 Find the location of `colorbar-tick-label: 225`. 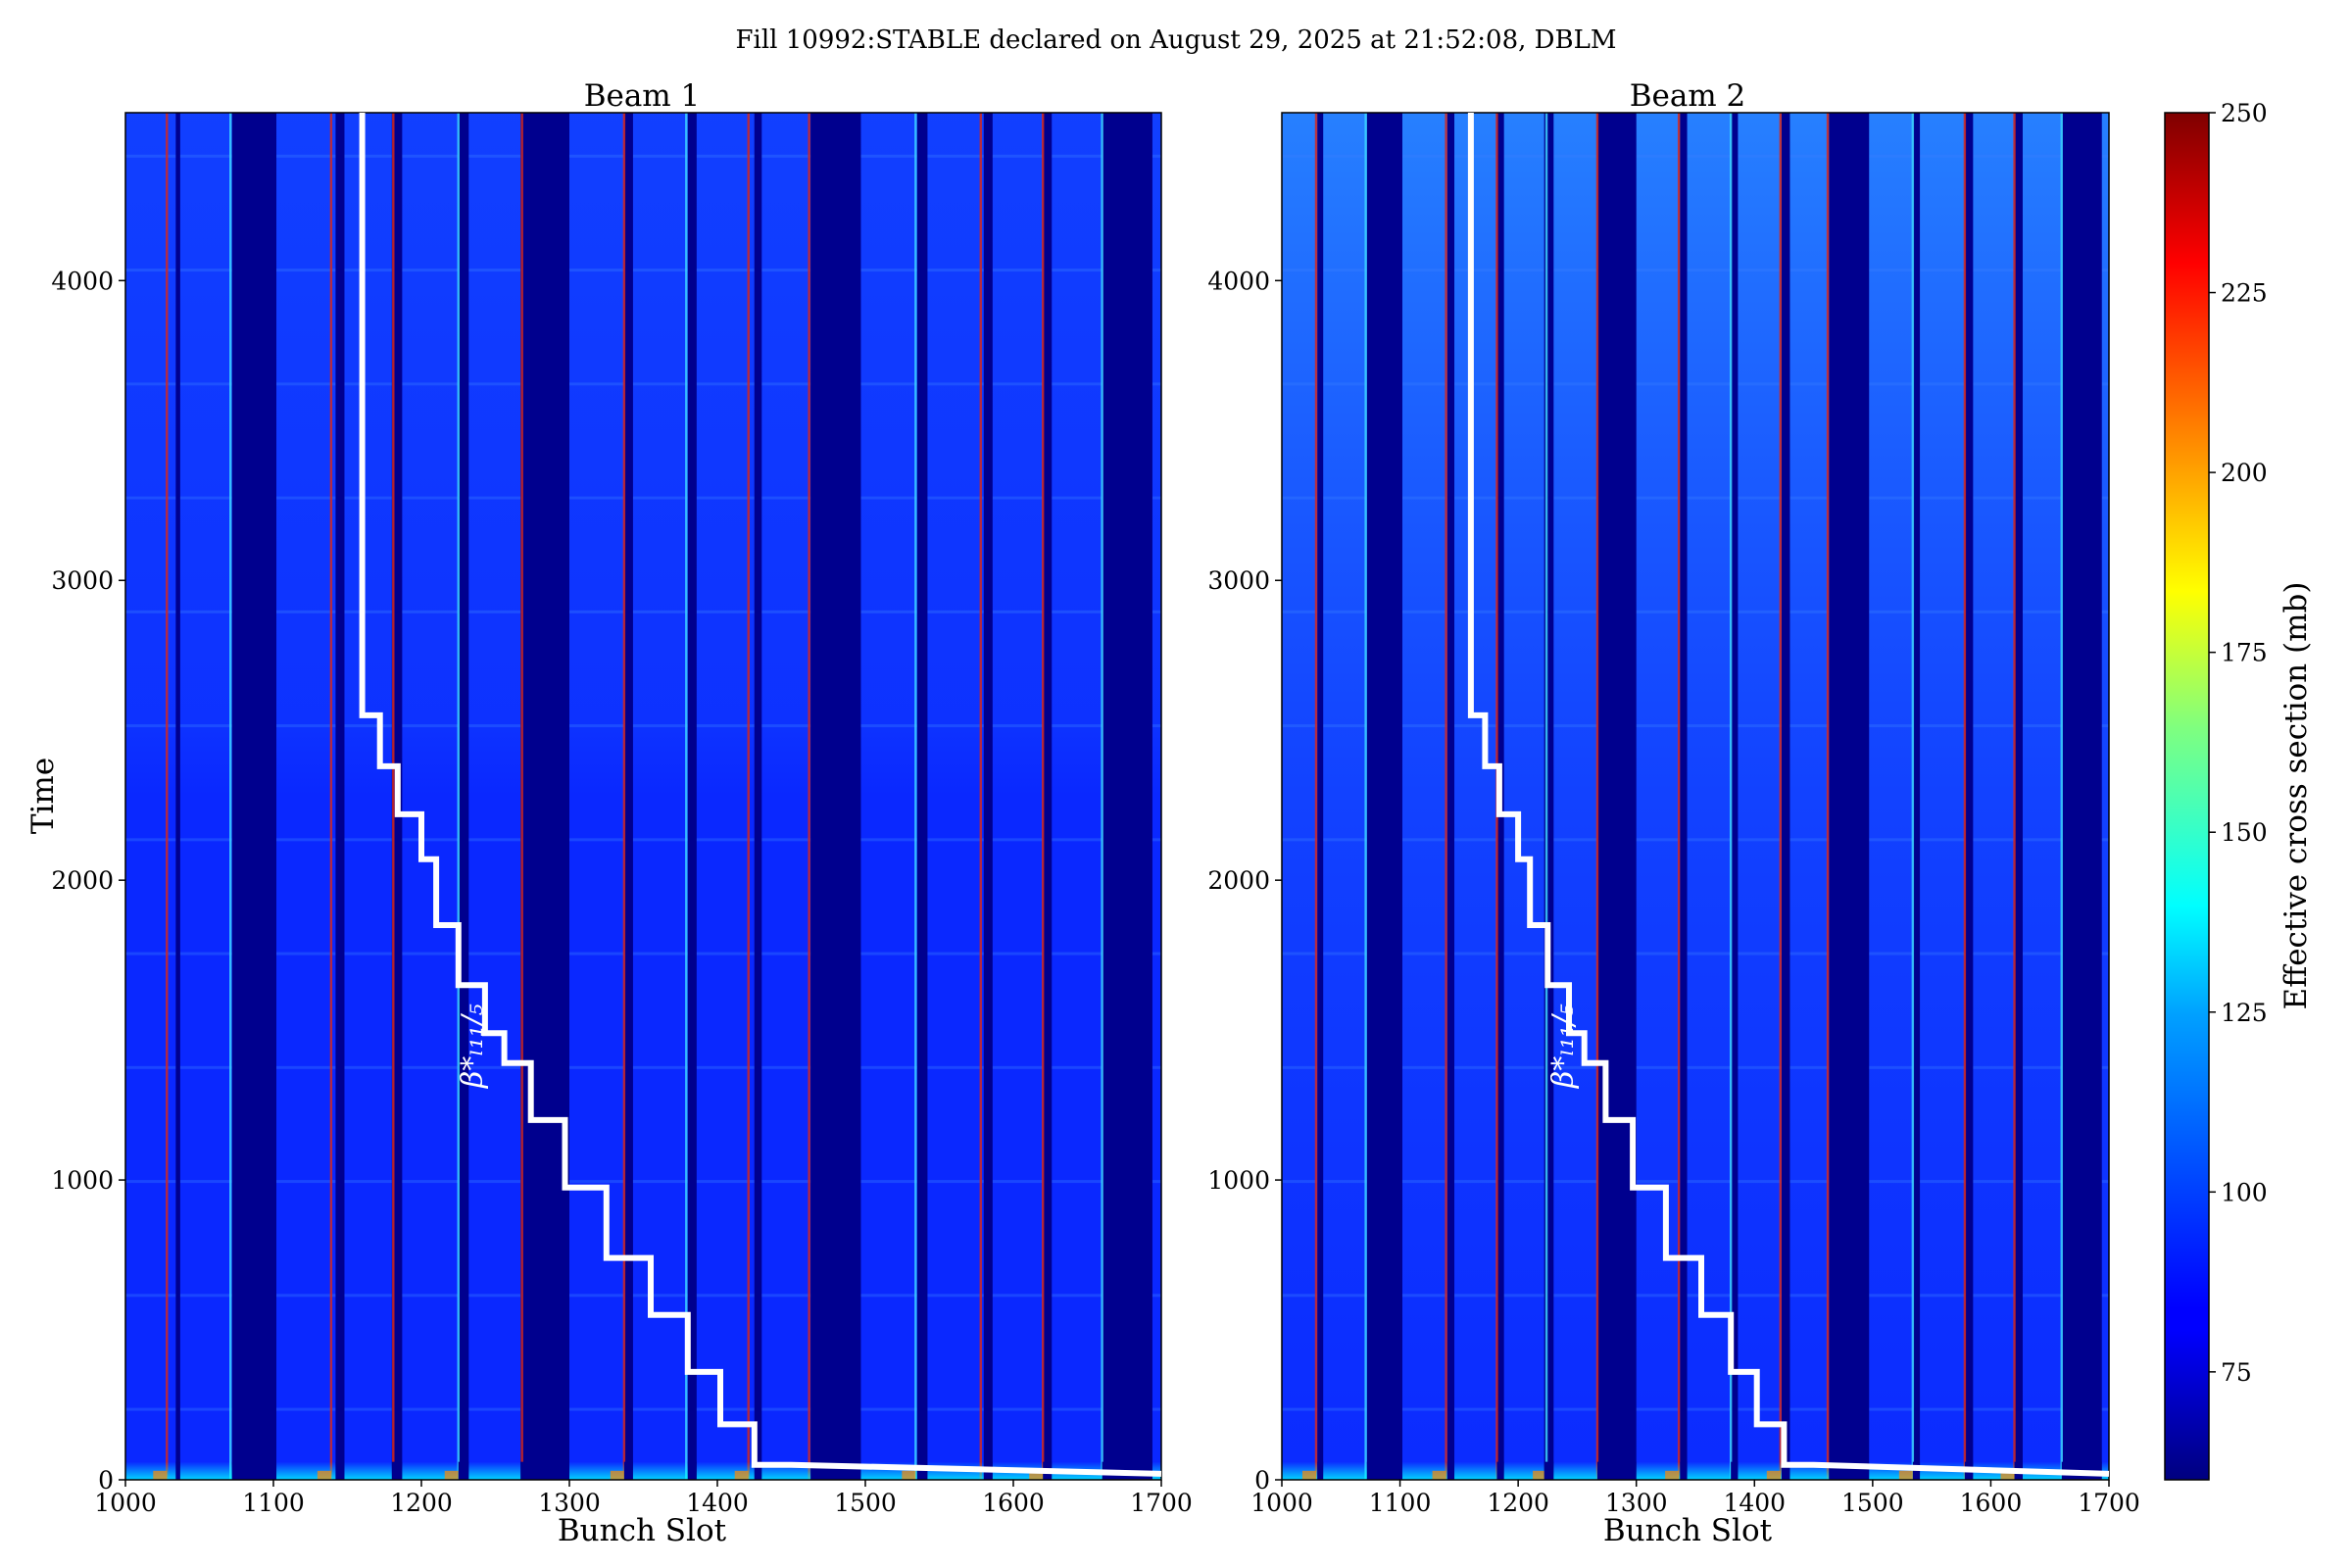

colorbar-tick-label: 225 is located at coordinates (2244, 293).